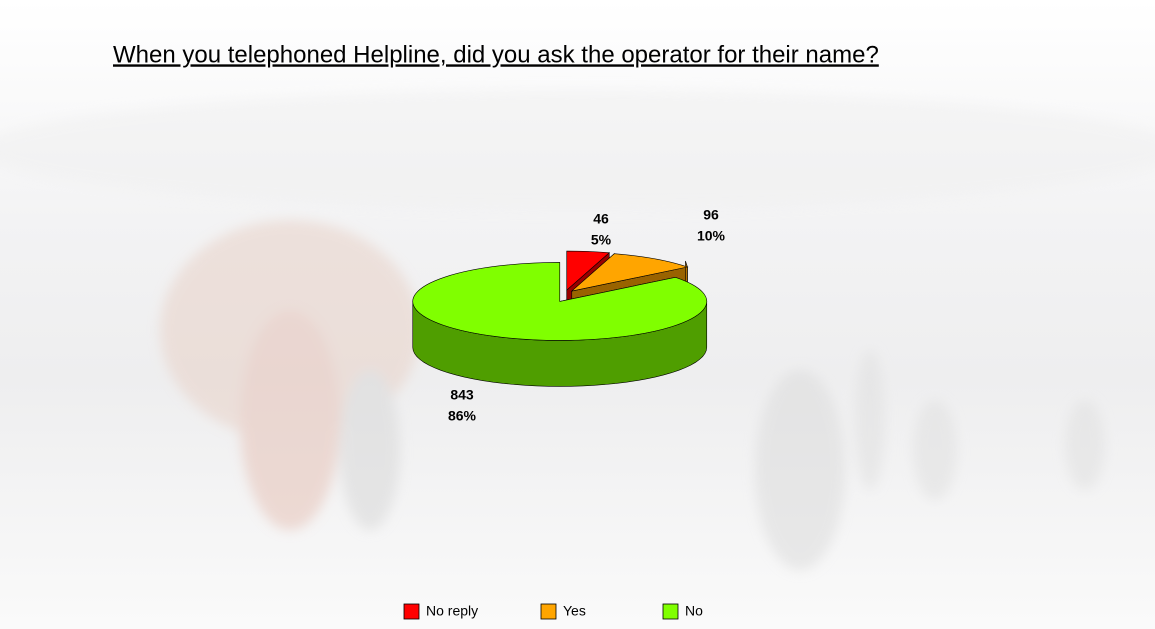 This screenshot has height=629, width=1155. I want to click on legend-label: No reply, so click(452, 611).